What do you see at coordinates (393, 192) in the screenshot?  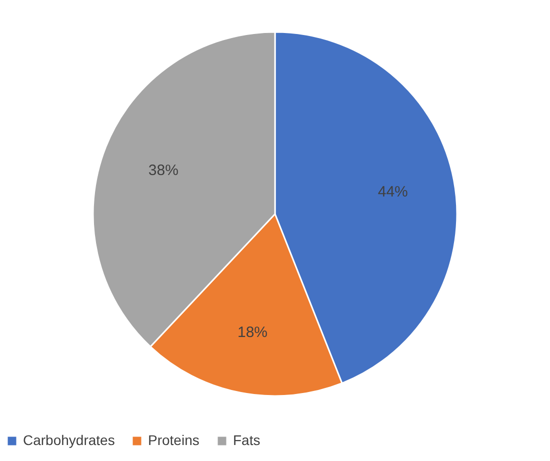 I see `data-label: 44%` at bounding box center [393, 192].